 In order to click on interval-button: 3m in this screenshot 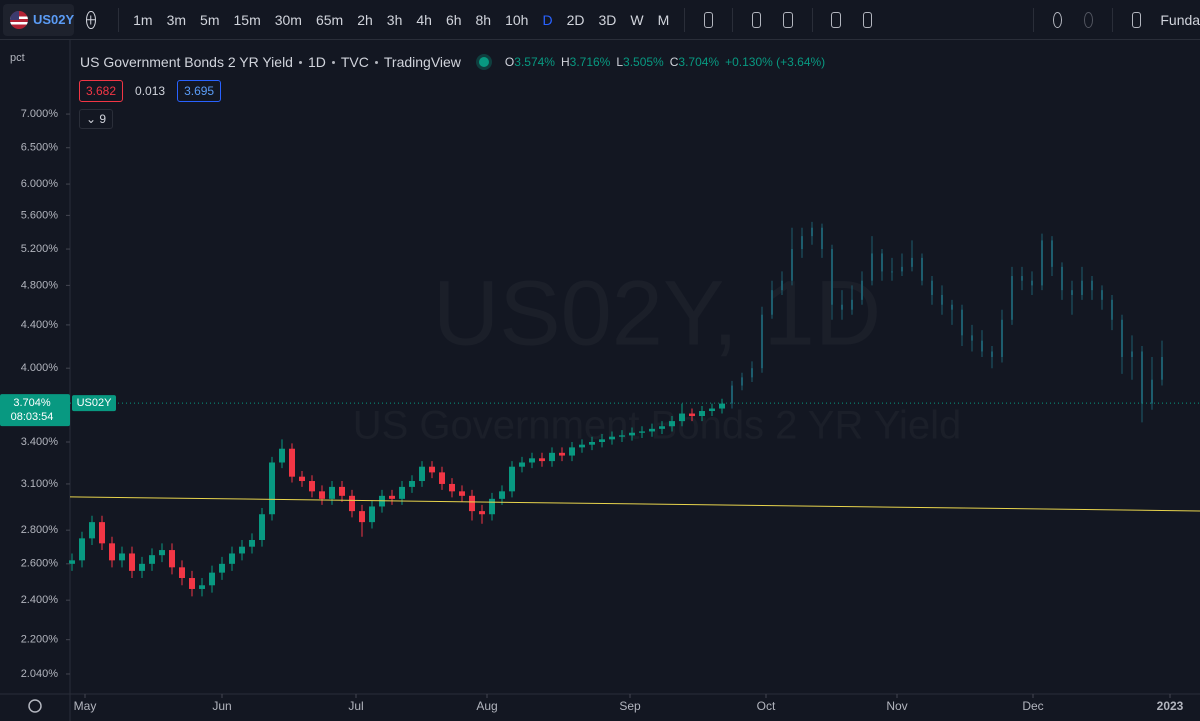, I will do `click(176, 19)`.